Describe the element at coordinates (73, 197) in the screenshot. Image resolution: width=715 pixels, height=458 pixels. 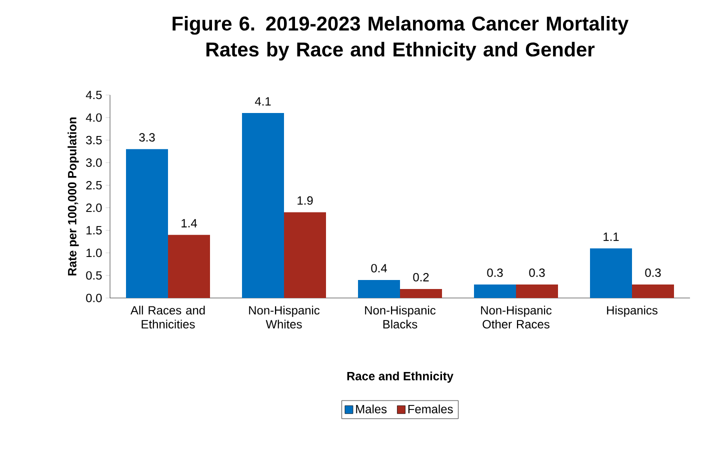
I see `y-axis-title: Rate per 100,000 Population` at that location.